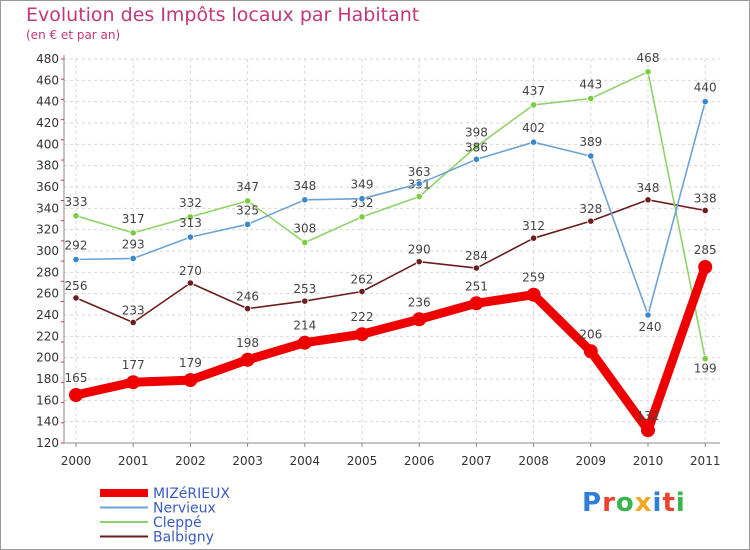  Describe the element at coordinates (592, 503) in the screenshot. I see `logo-letter: P` at that location.